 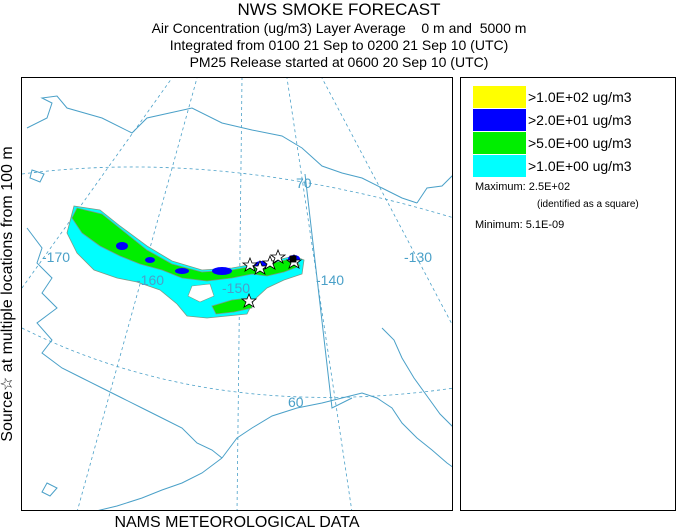 I want to click on legend-label: >1.0E+02 ug/m3, so click(x=580, y=97).